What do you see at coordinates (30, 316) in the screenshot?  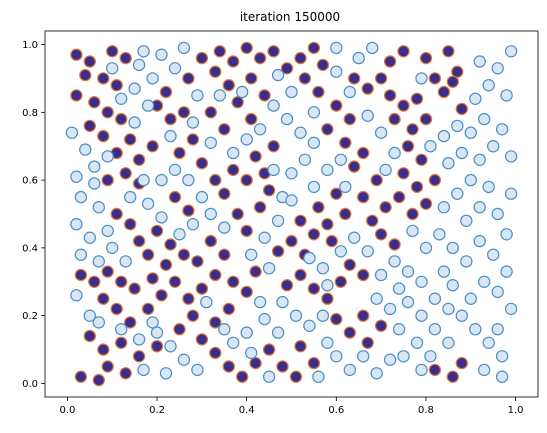 I see `y-tick-label: 0.2` at bounding box center [30, 316].